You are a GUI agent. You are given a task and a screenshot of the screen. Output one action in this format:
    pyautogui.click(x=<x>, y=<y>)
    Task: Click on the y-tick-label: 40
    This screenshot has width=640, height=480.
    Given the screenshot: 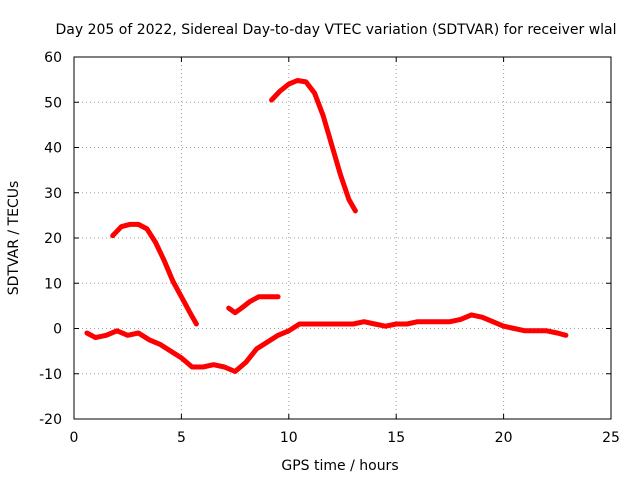 What is the action you would take?
    pyautogui.click(x=53, y=149)
    